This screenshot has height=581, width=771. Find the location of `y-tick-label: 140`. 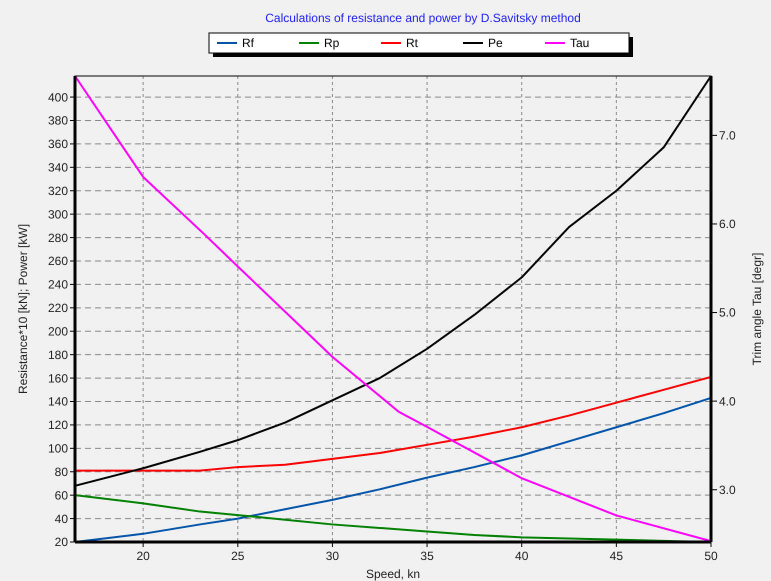

y-tick-label: 140 is located at coordinates (58, 401).